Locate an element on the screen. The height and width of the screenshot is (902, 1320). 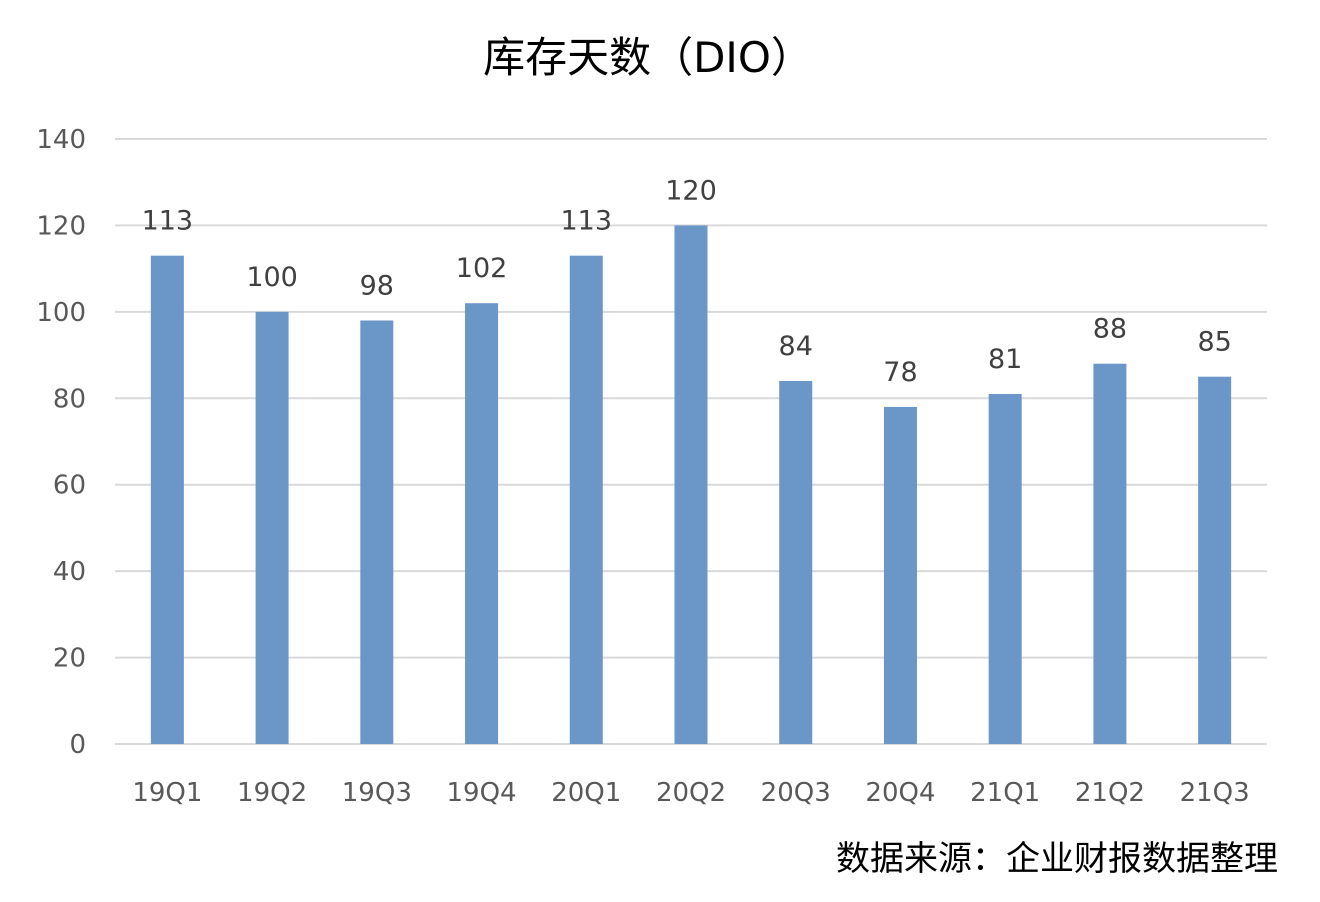
data-label: 120 is located at coordinates (691, 190).